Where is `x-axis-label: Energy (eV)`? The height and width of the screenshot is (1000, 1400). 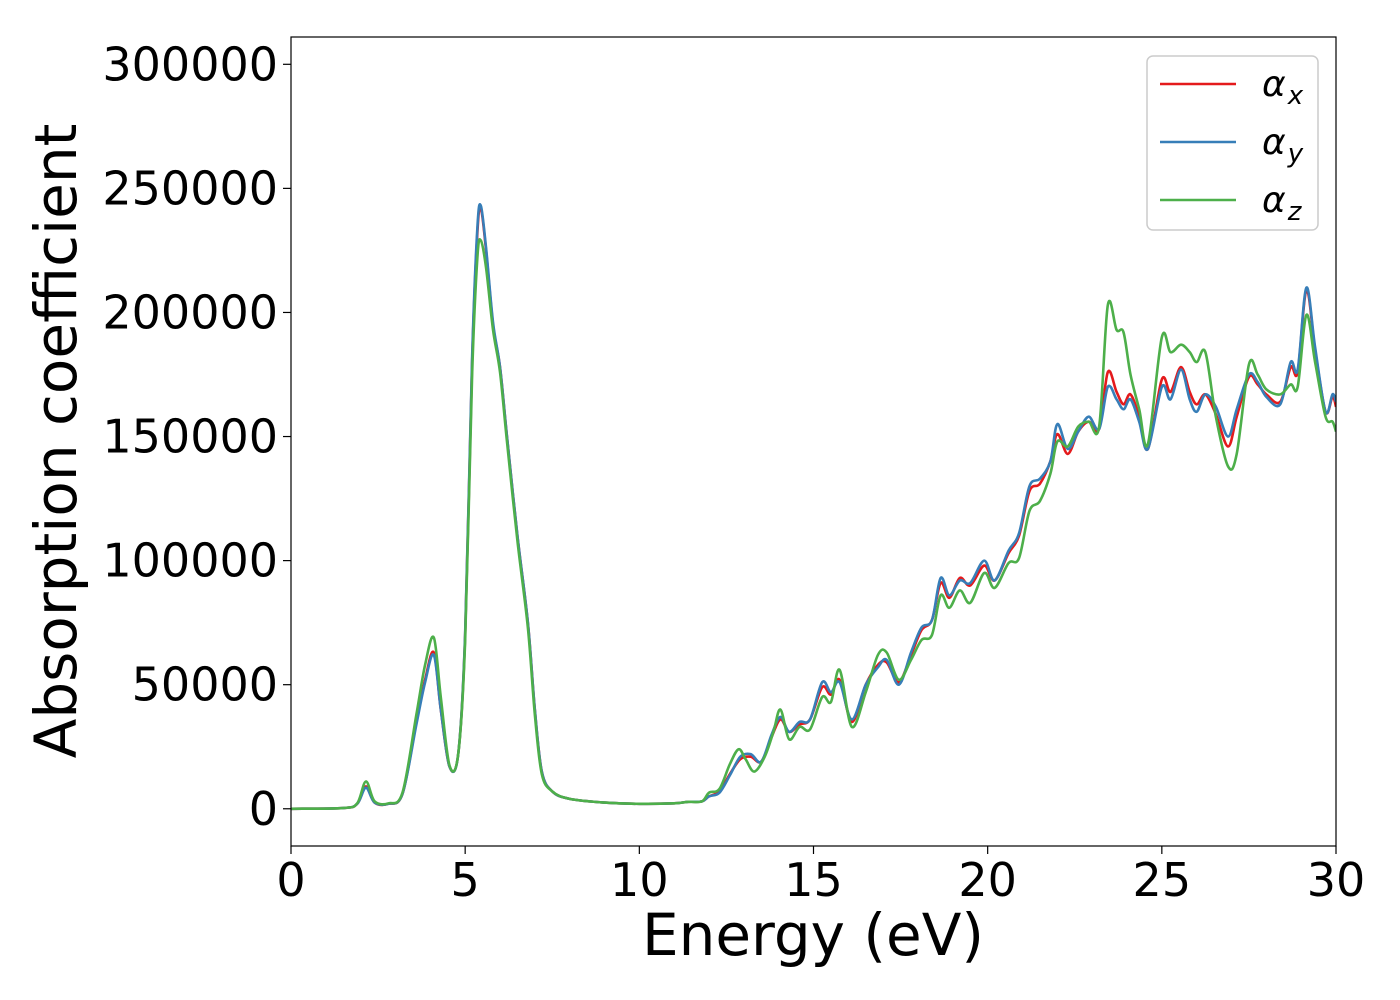 x-axis-label: Energy (eV) is located at coordinates (813, 935).